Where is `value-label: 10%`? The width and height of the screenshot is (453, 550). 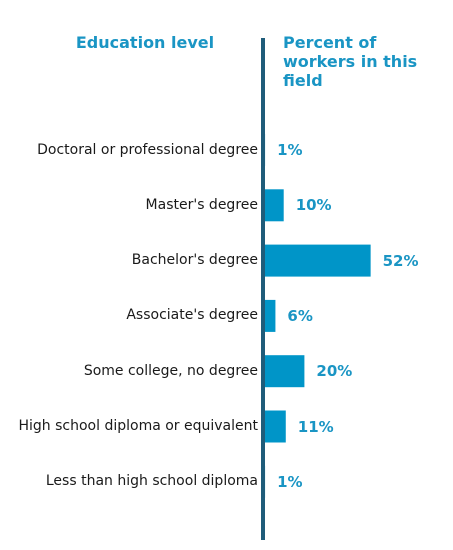 value-label: 10% is located at coordinates (313, 205).